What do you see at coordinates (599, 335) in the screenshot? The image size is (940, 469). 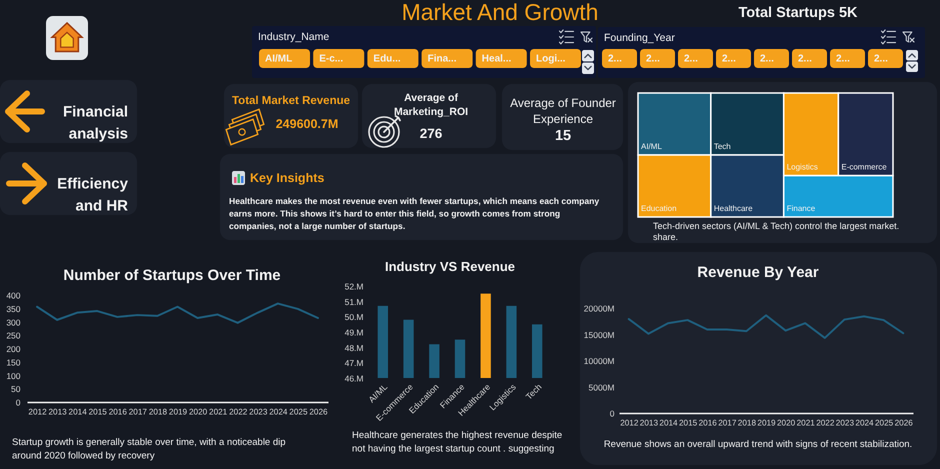 I see `y-tick-label: 15000M` at bounding box center [599, 335].